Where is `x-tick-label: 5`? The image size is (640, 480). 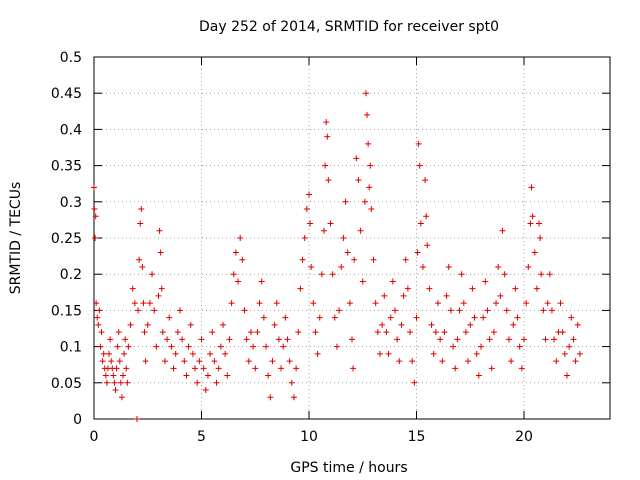
x-tick-label: 5 is located at coordinates (201, 437).